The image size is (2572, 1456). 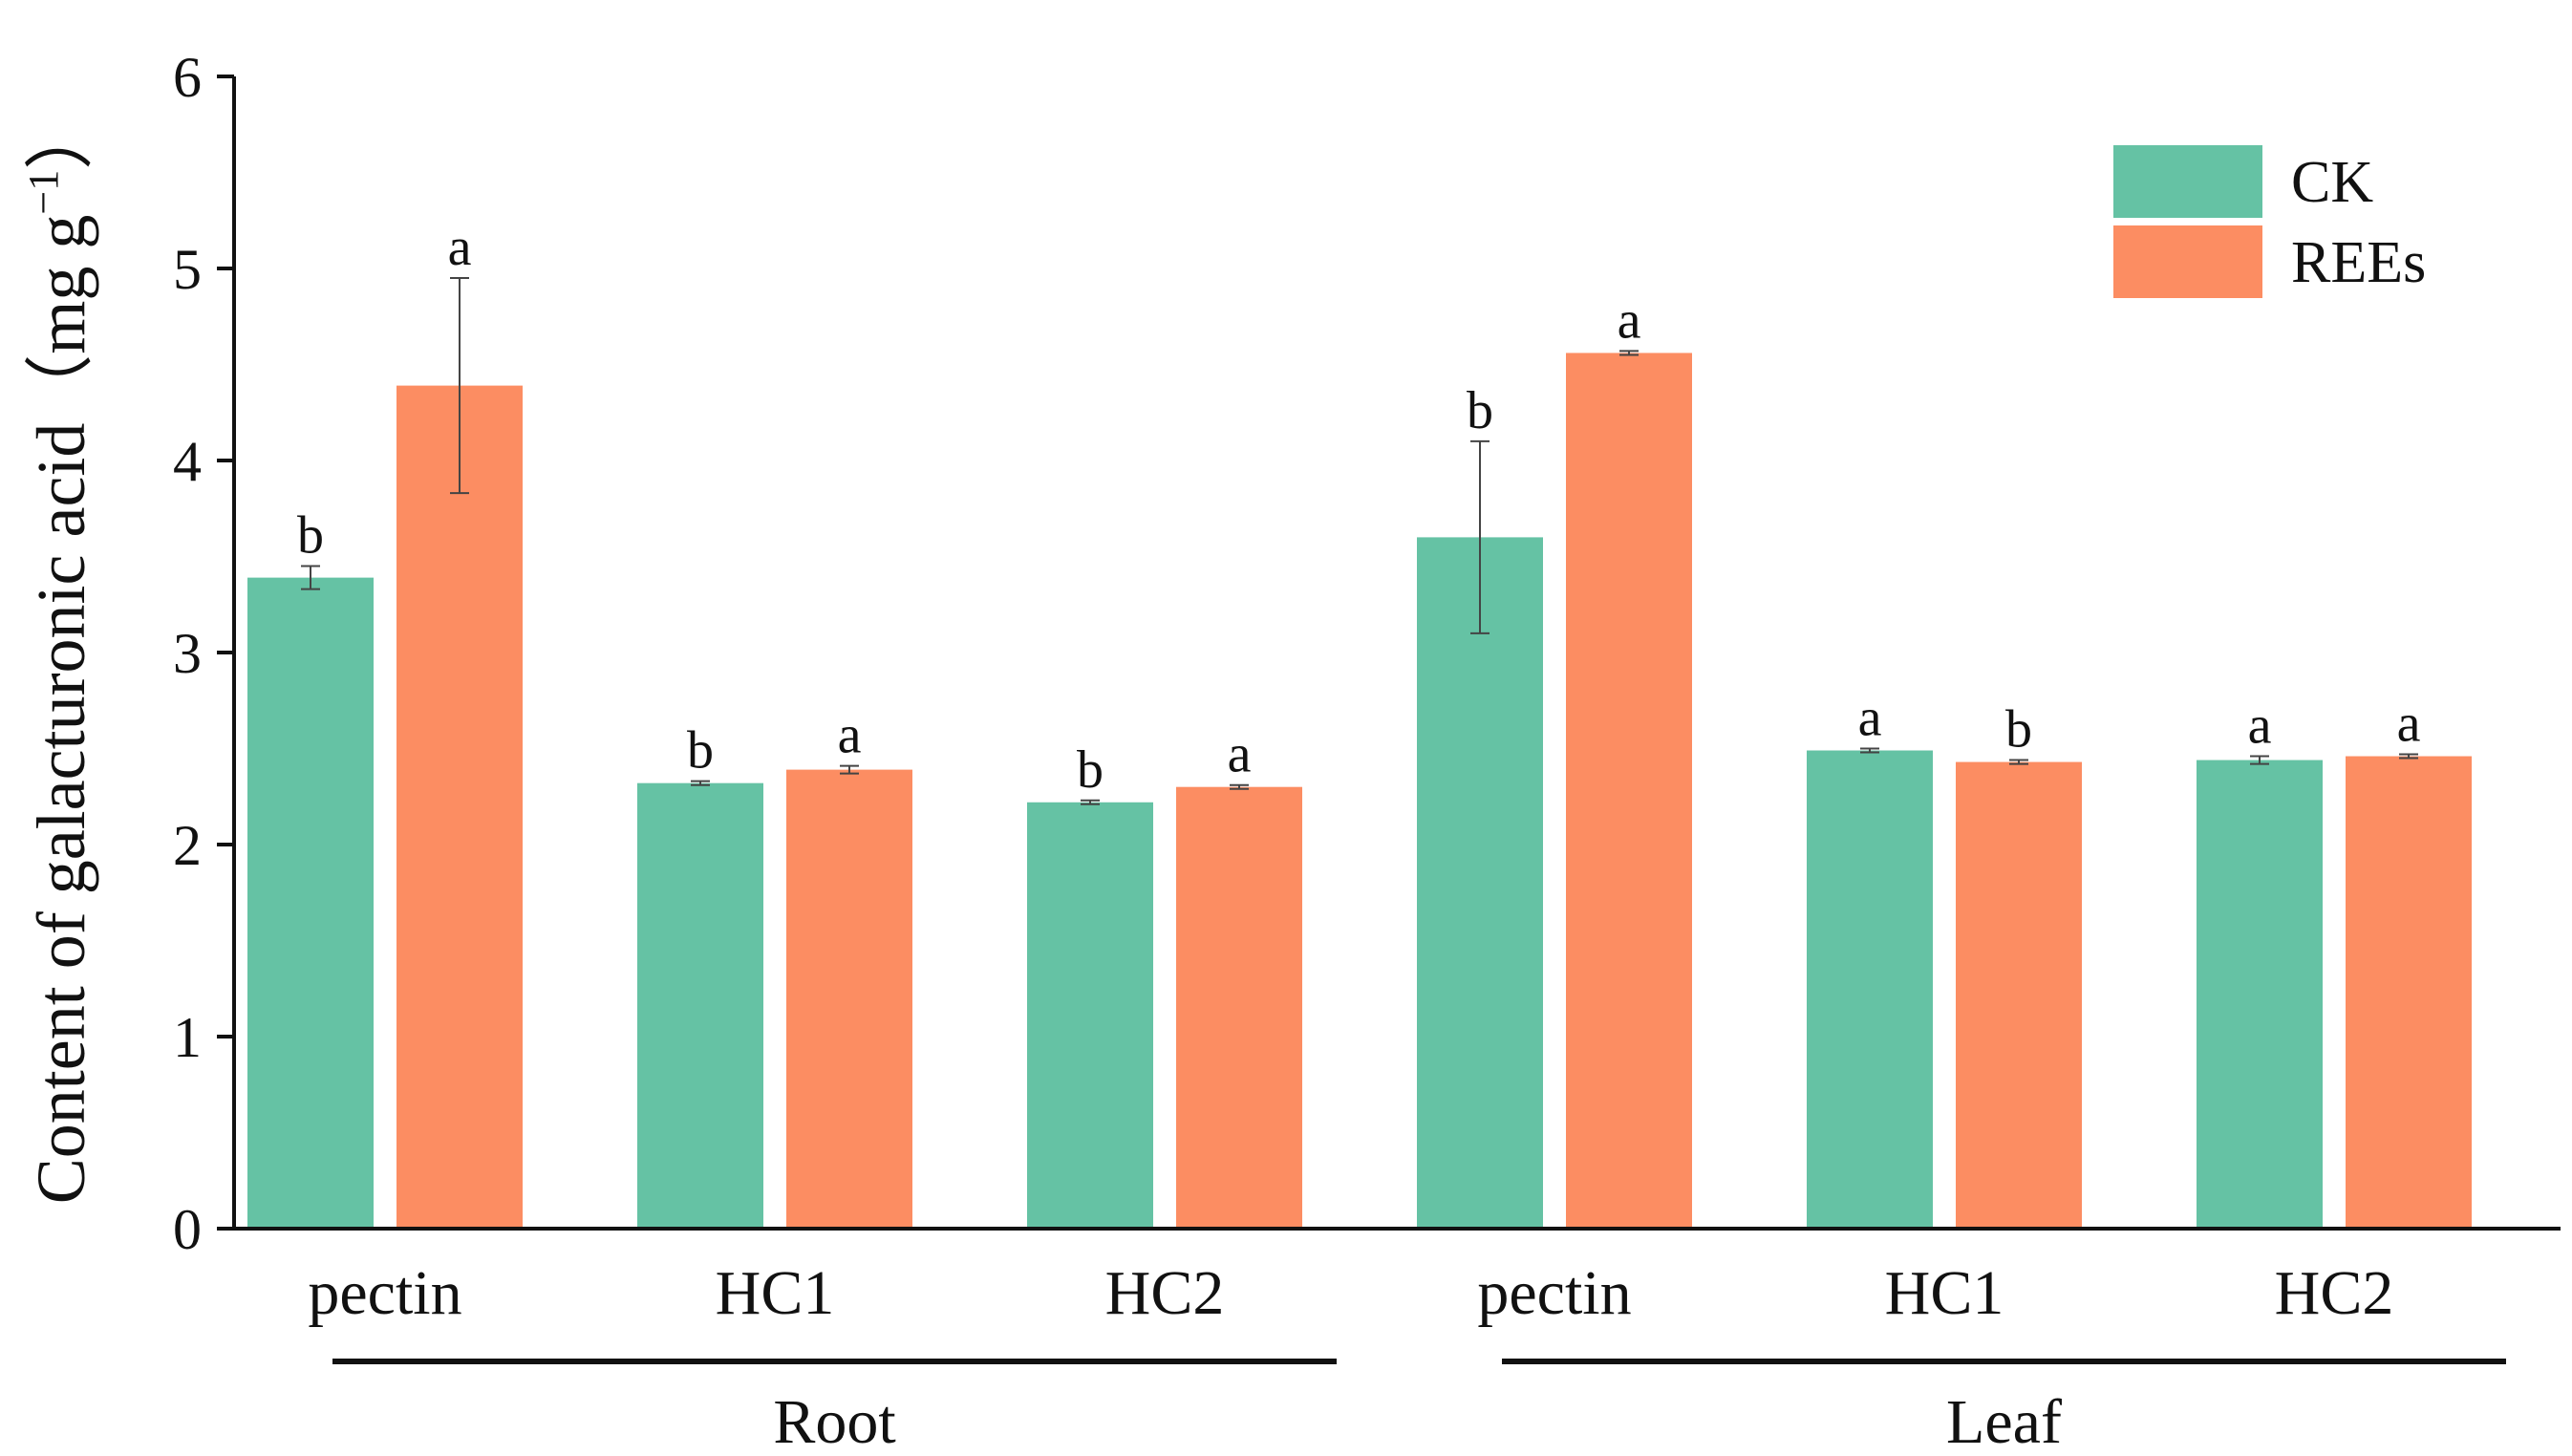 What do you see at coordinates (2004, 1421) in the screenshot?
I see `group-label-leaf: Leaf` at bounding box center [2004, 1421].